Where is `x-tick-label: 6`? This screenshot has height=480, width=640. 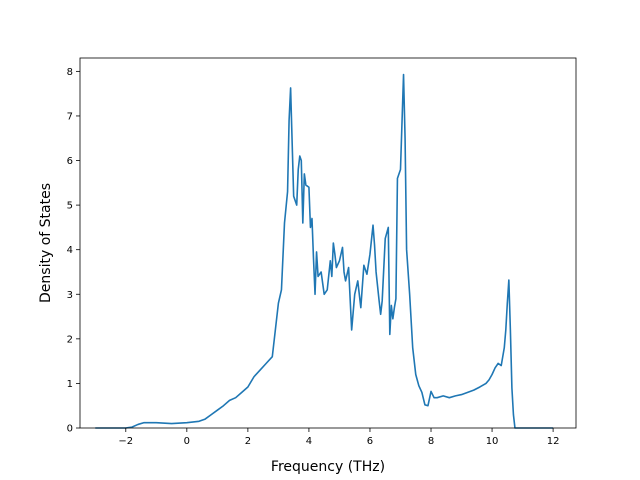
x-tick-label: 6 is located at coordinates (370, 441).